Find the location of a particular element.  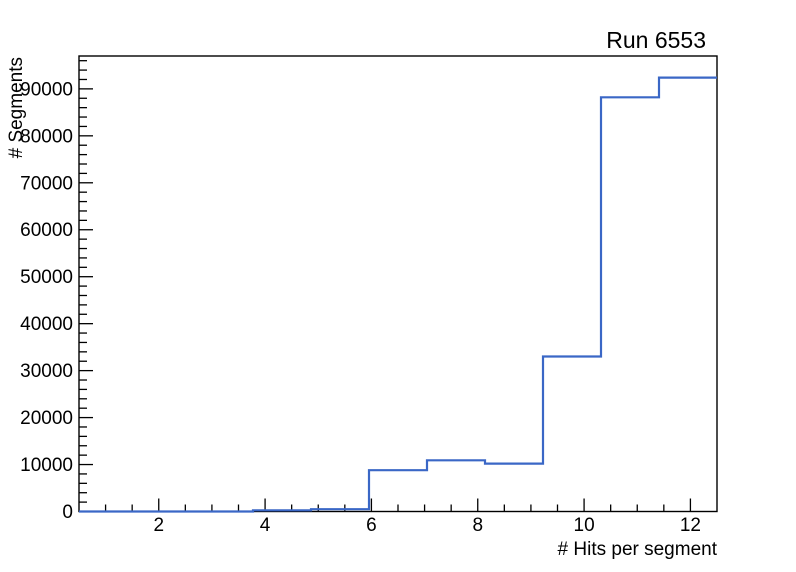

plot-title: Run 6553 is located at coordinates (656, 40).